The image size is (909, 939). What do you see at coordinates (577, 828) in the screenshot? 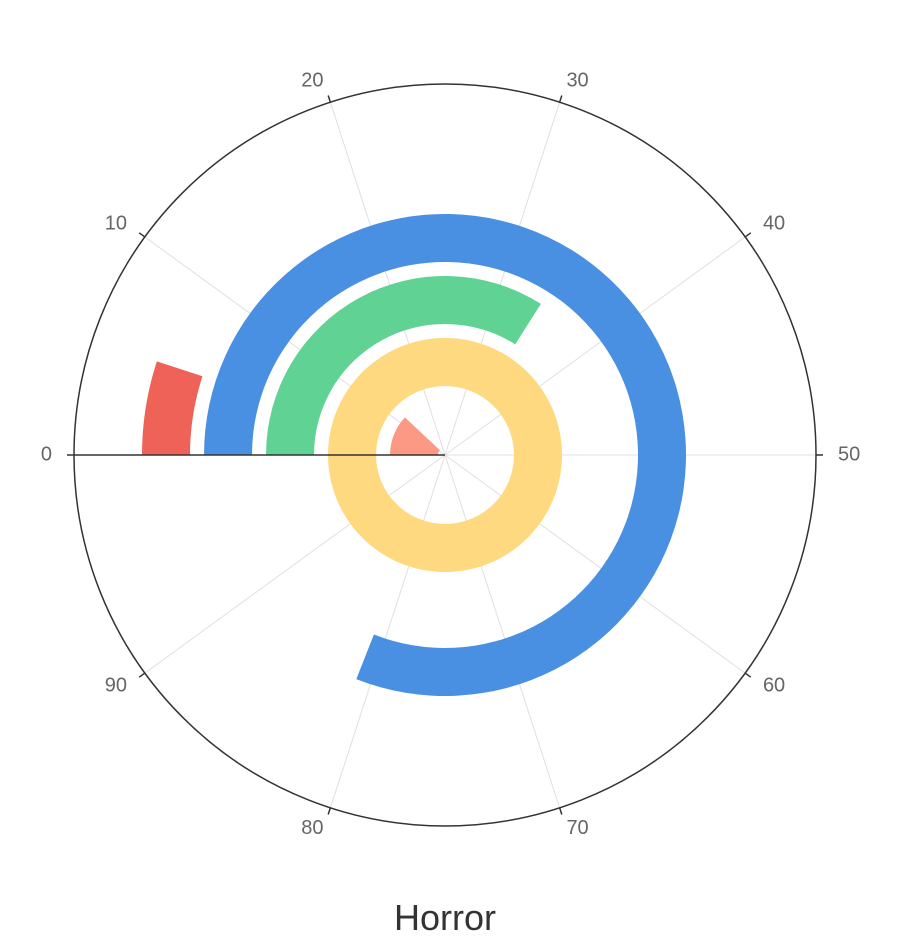
I see `tick-label-70: 70` at bounding box center [577, 828].